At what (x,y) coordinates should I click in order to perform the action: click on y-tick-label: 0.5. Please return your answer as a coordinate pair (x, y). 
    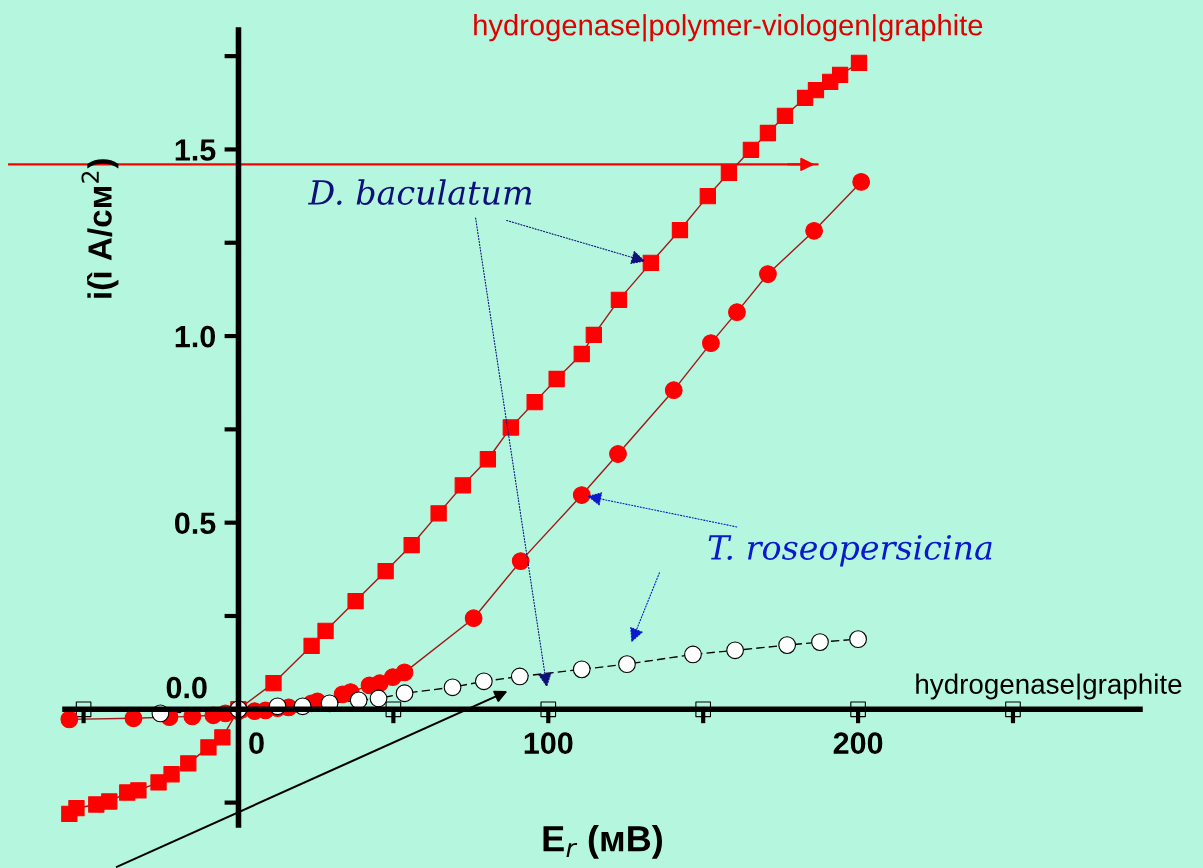
    Looking at the image, I should click on (195, 523).